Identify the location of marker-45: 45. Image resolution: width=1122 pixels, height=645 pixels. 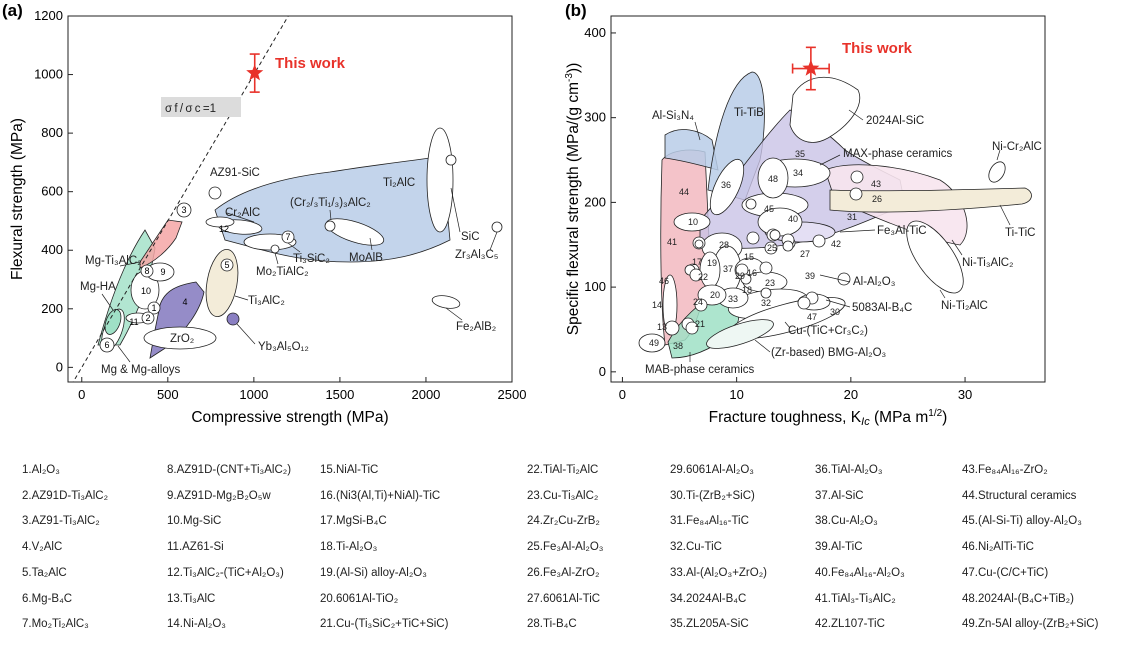
(769, 209).